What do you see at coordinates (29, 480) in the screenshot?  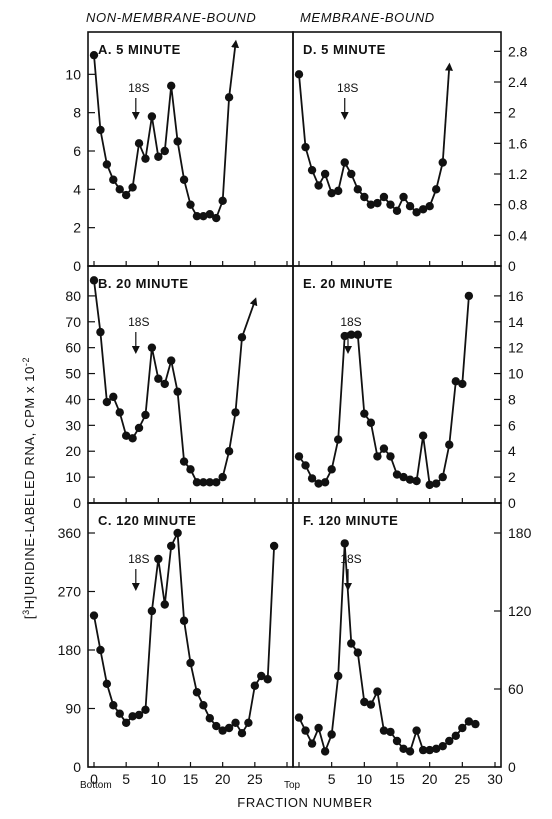 I see `ylabel-main: URIDINE-LABELED RNA, CPM x 10` at bounding box center [29, 480].